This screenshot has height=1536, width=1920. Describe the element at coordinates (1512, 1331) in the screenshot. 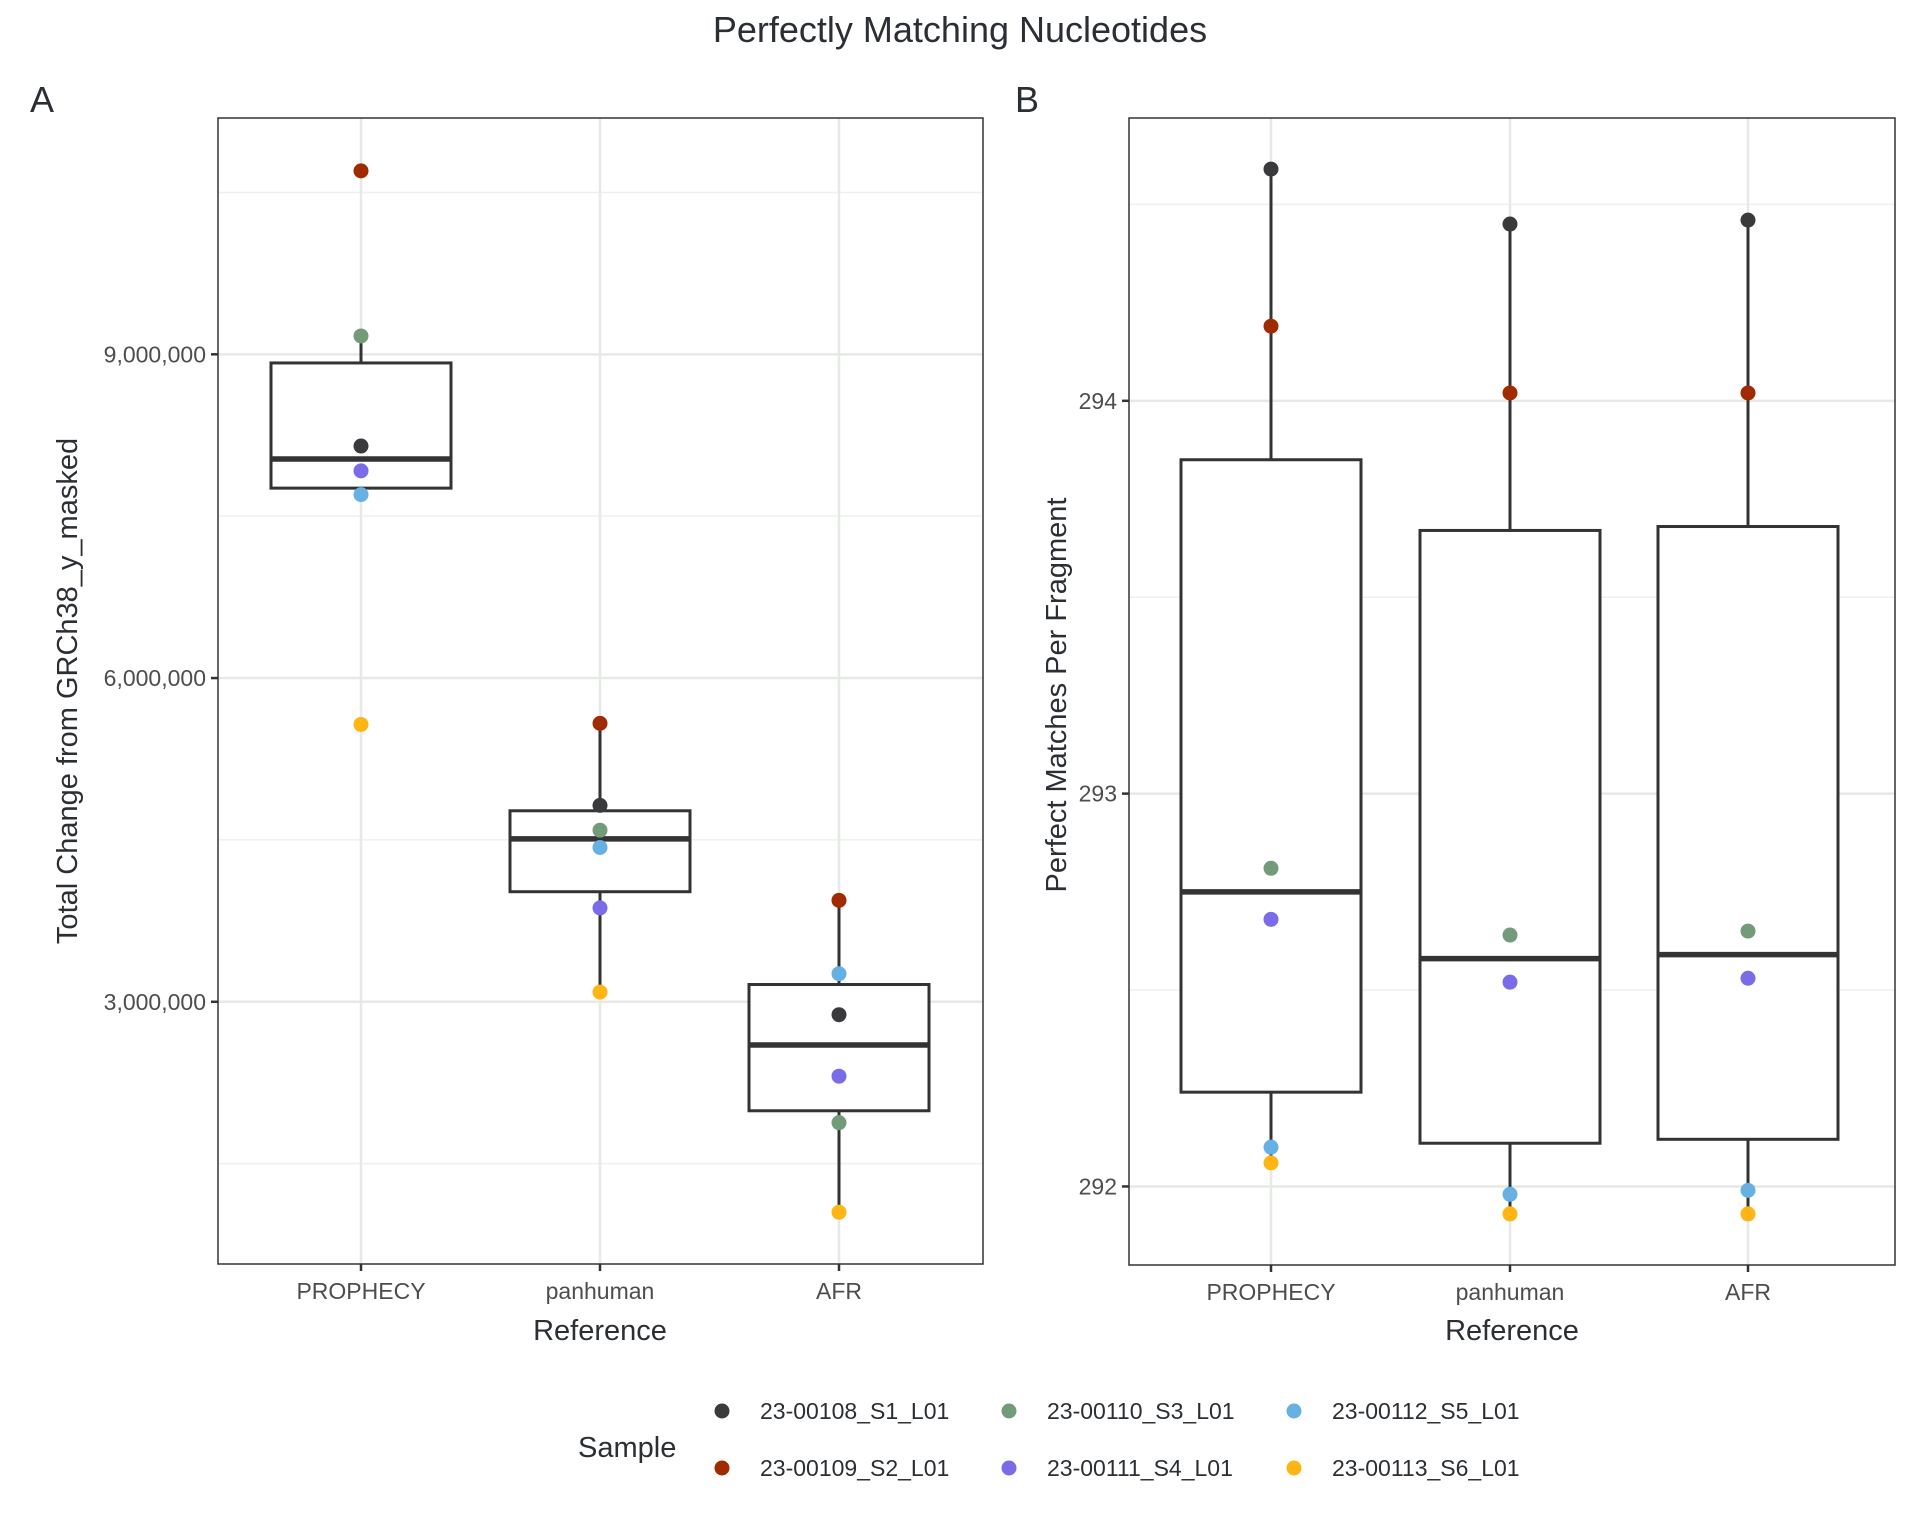

I see `panel-b-x-axis-title: Reference` at that location.